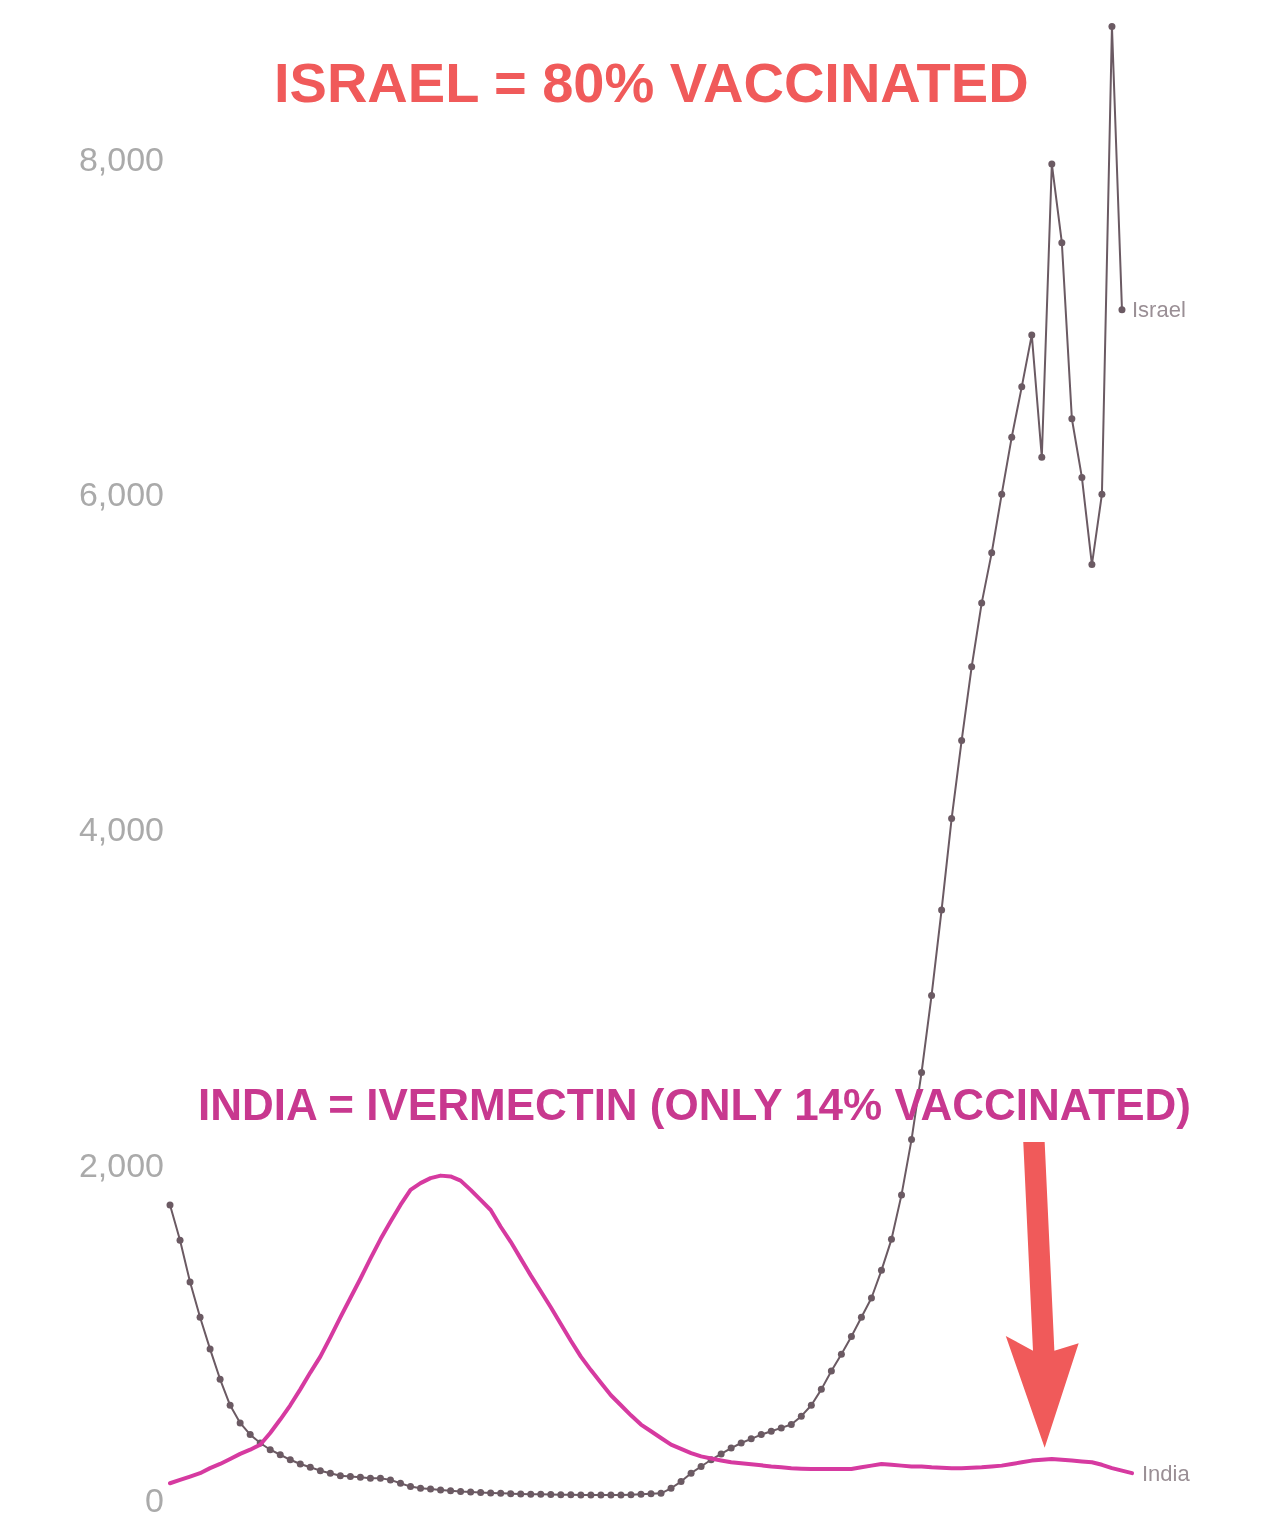 The width and height of the screenshot is (1272, 1527). Describe the element at coordinates (121, 1164) in the screenshot. I see `y-tick-label: 2,000` at that location.